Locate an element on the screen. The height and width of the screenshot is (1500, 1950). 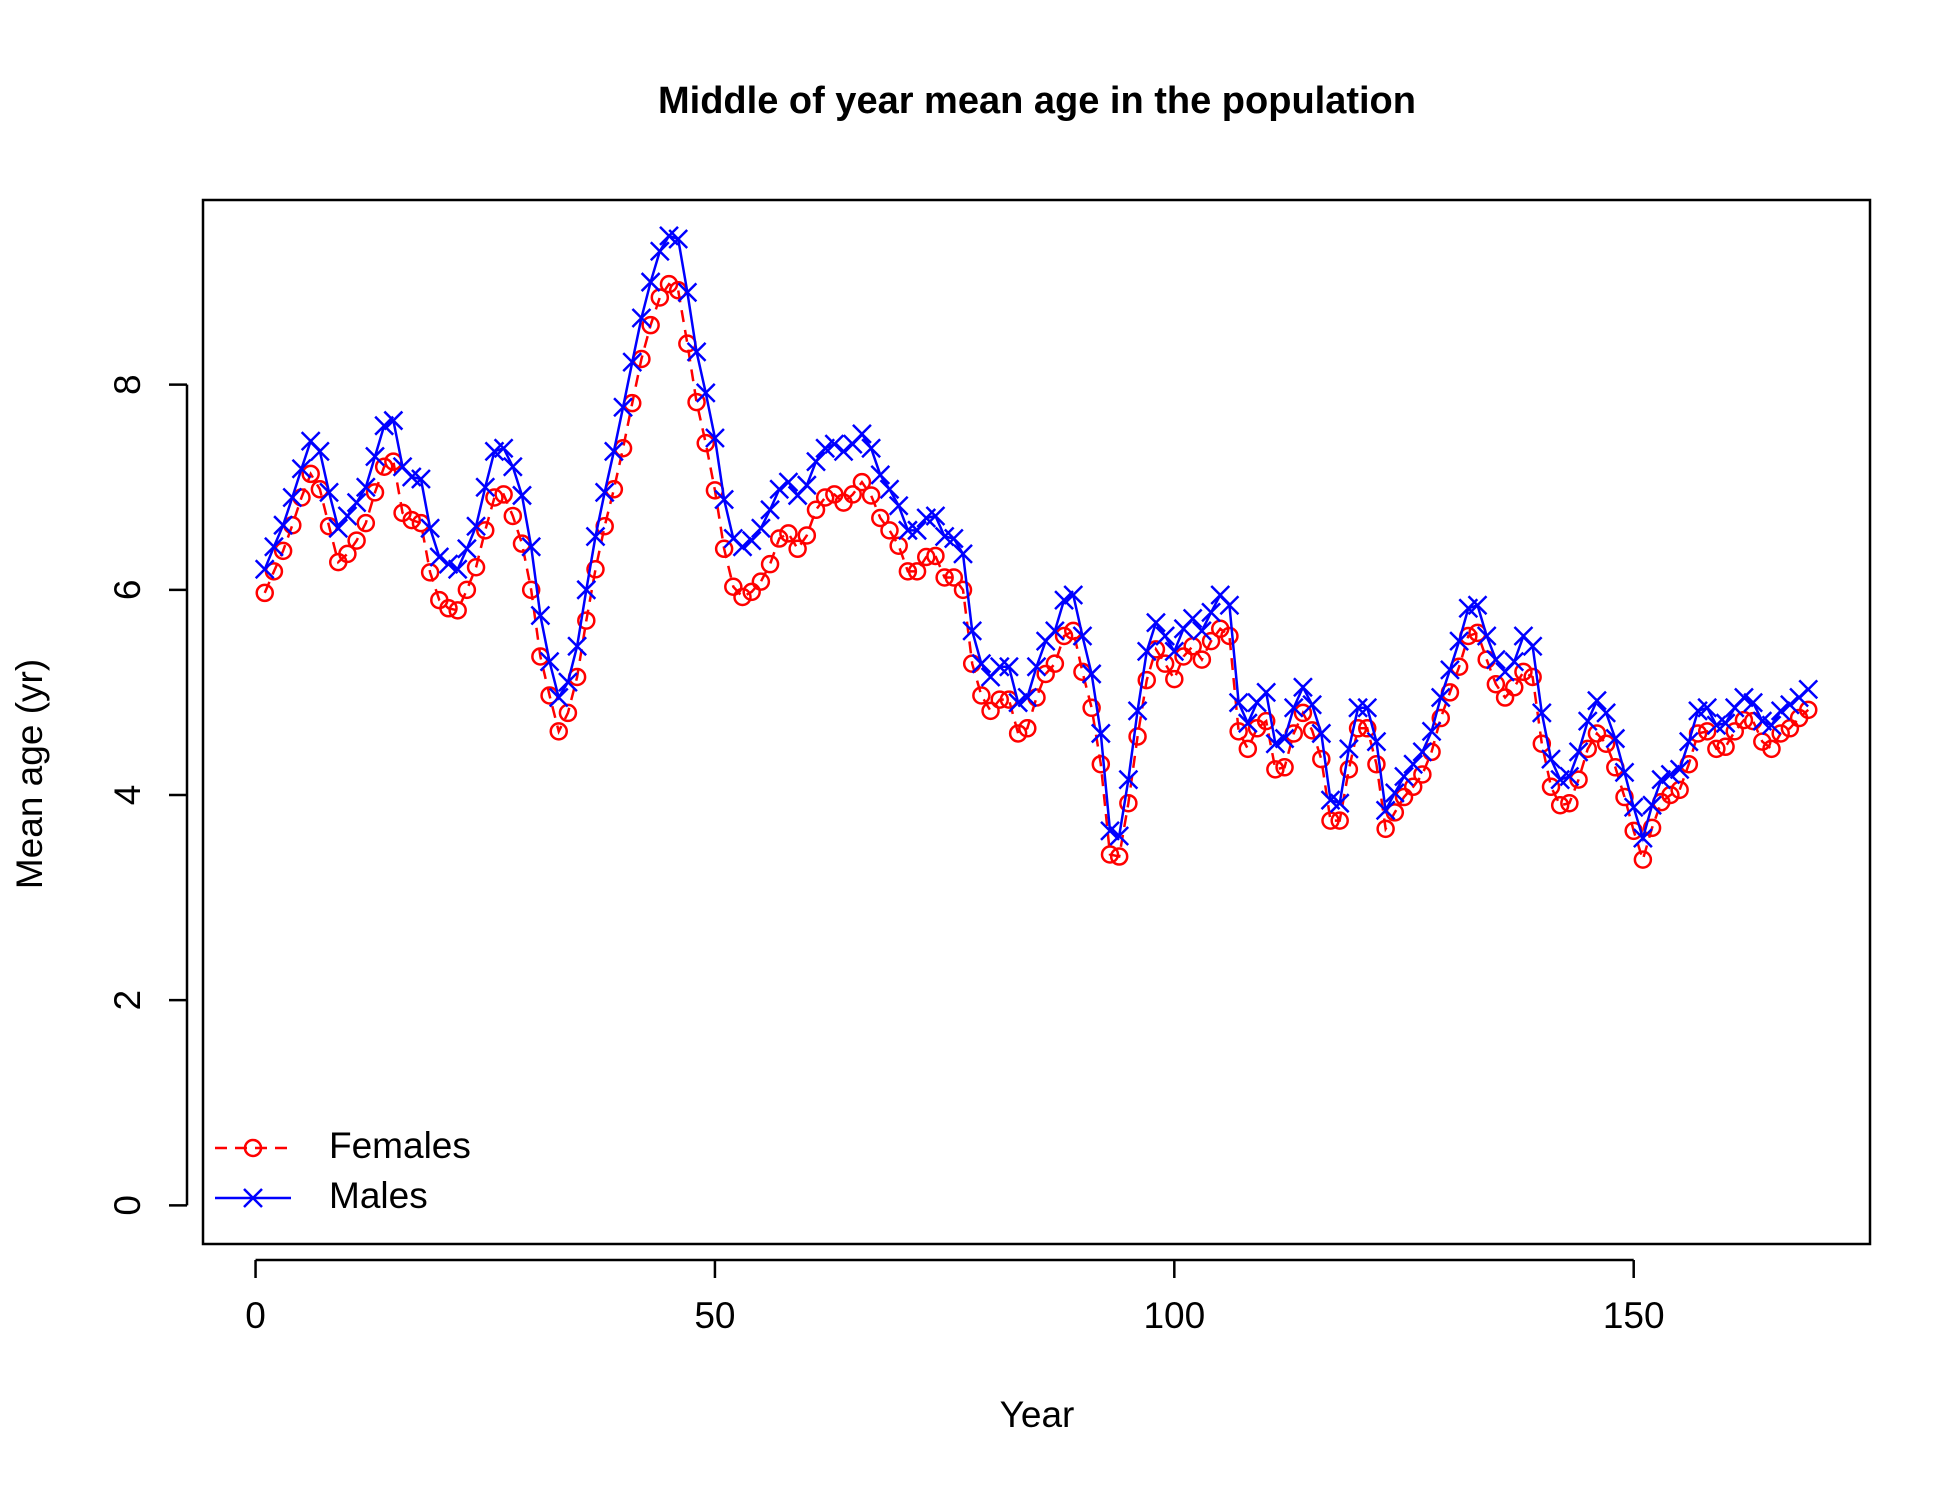
x-axis-label: Year is located at coordinates (1037, 1414).